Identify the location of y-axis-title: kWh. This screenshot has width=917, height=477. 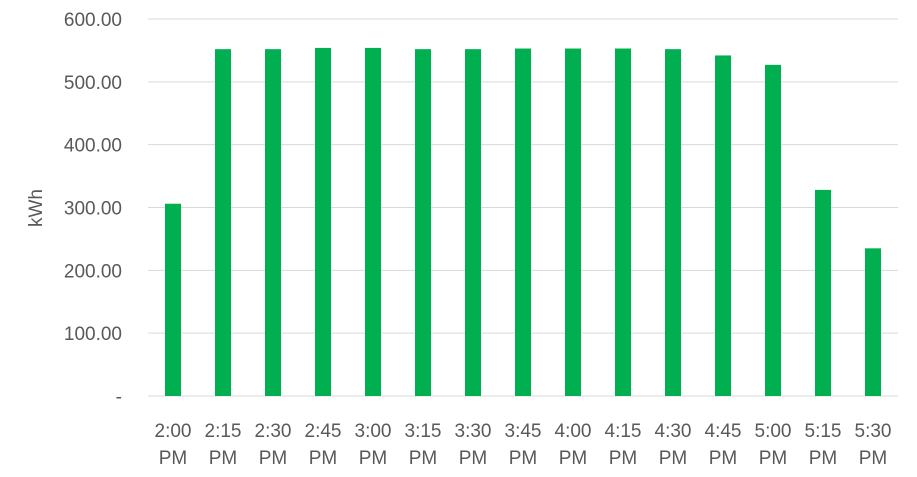
(36, 208).